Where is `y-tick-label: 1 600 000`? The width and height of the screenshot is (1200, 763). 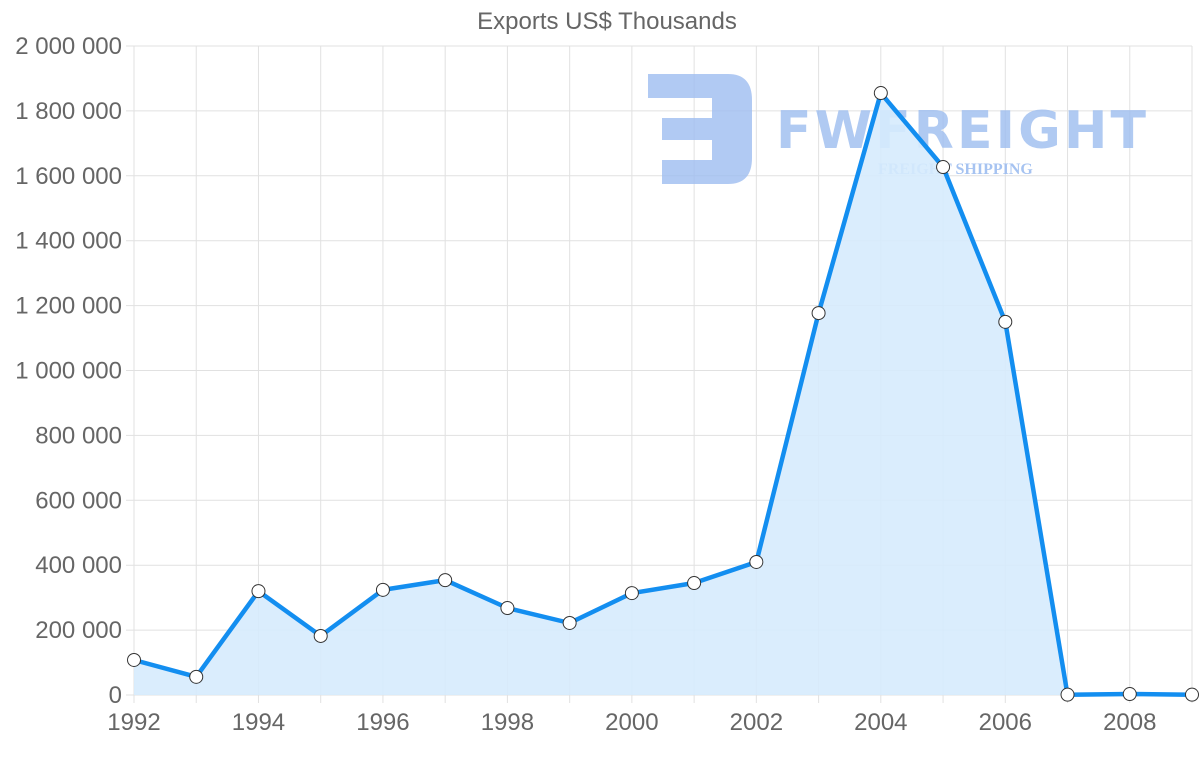
y-tick-label: 1 600 000 is located at coordinates (68, 176).